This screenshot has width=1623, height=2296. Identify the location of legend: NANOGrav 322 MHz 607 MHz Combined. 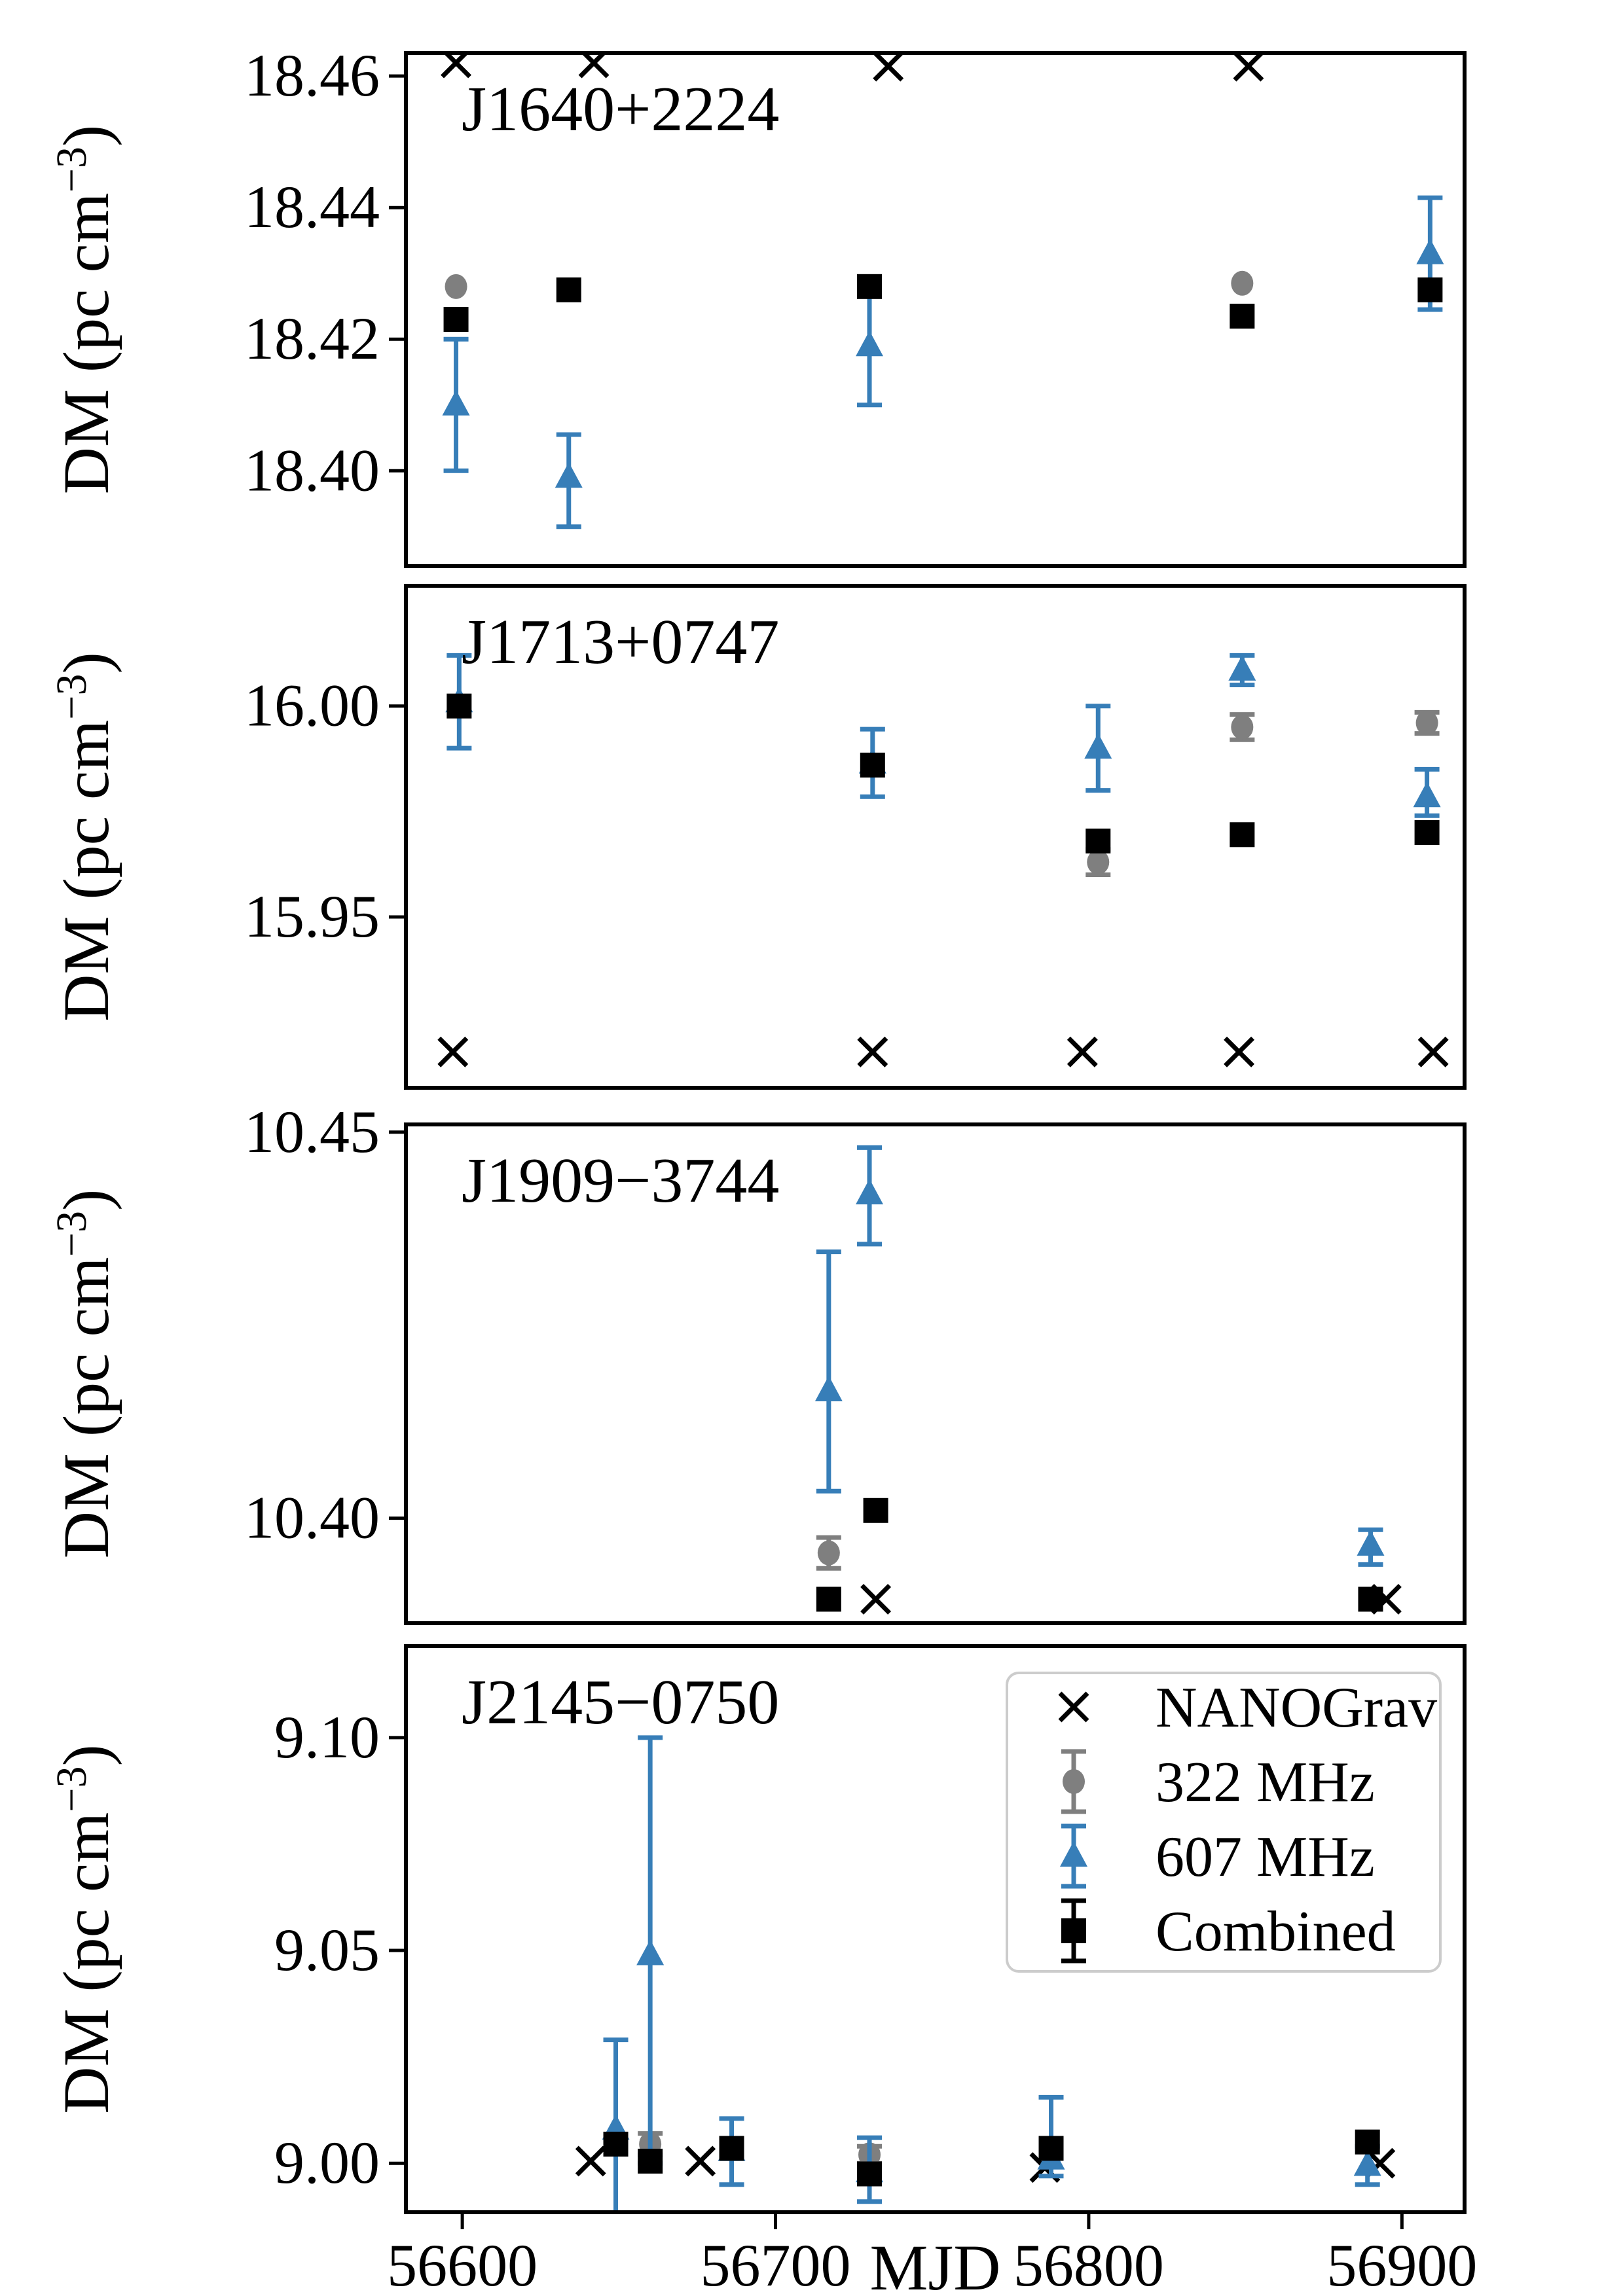
(1224, 1822).